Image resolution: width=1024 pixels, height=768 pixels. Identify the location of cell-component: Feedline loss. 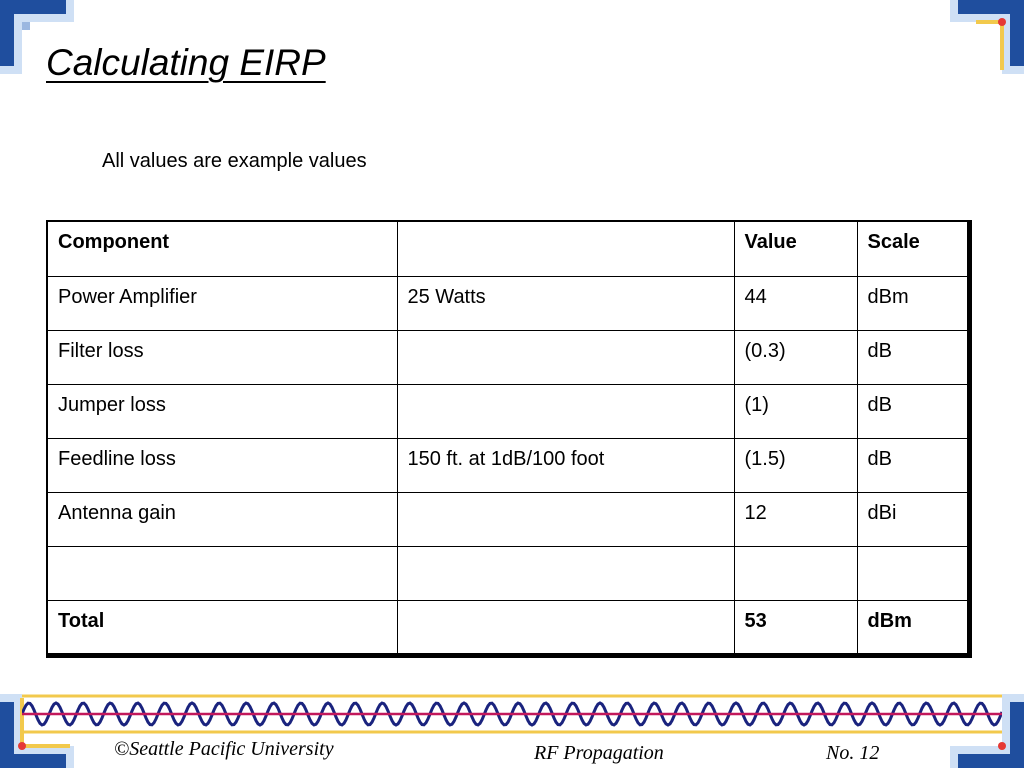
(223, 465).